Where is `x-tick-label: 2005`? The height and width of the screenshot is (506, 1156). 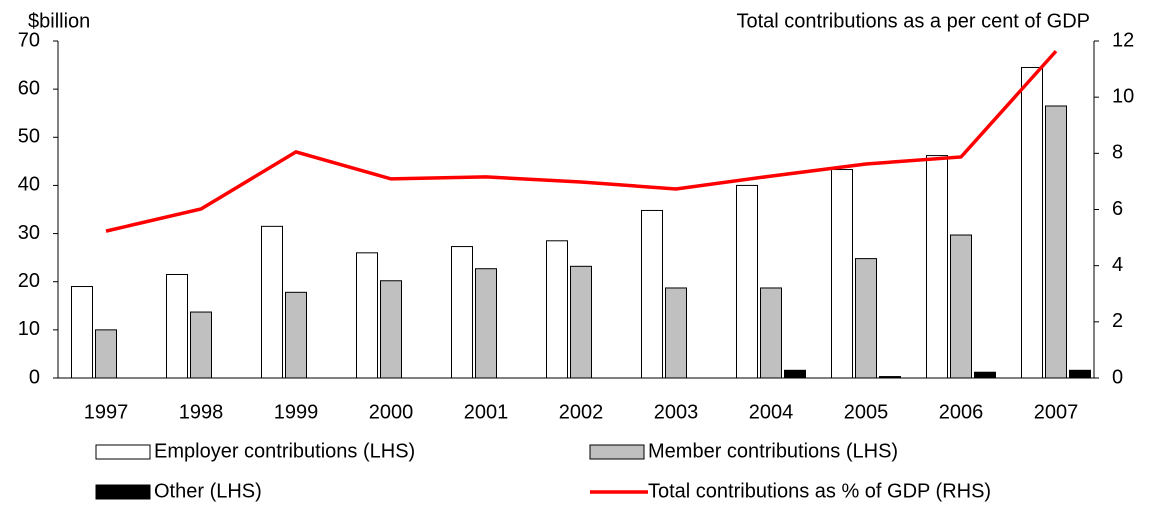 x-tick-label: 2005 is located at coordinates (866, 412).